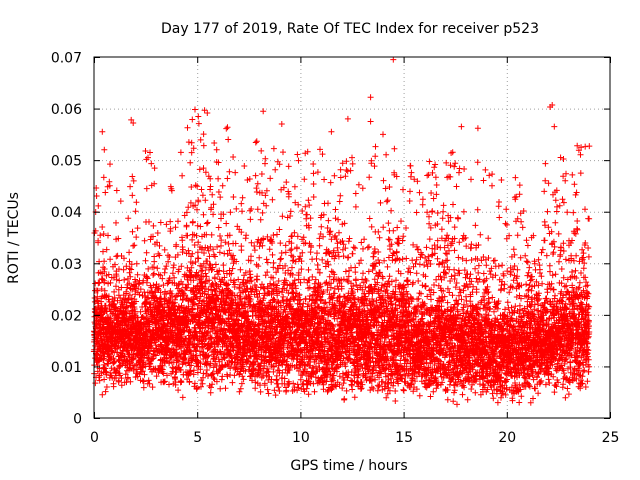 The width and height of the screenshot is (640, 480). Describe the element at coordinates (507, 438) in the screenshot. I see `x-tick-label: 20` at that location.